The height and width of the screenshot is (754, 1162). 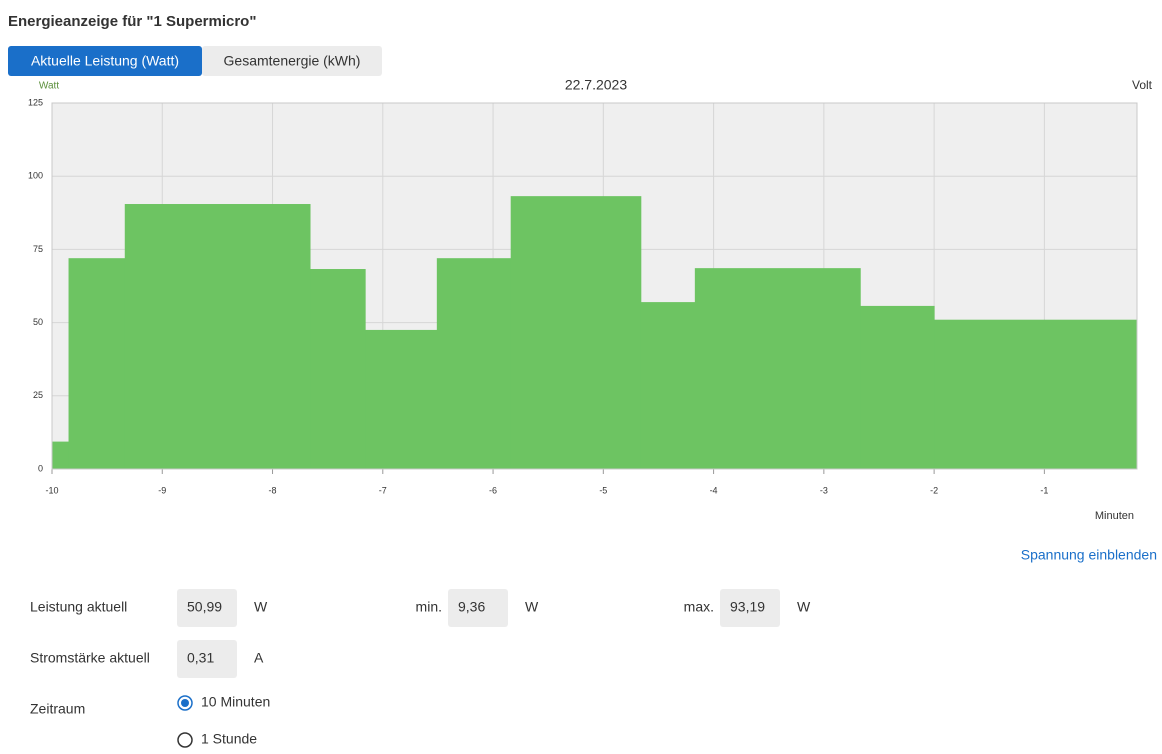 I want to click on field-value: 93,19, so click(x=747, y=607).